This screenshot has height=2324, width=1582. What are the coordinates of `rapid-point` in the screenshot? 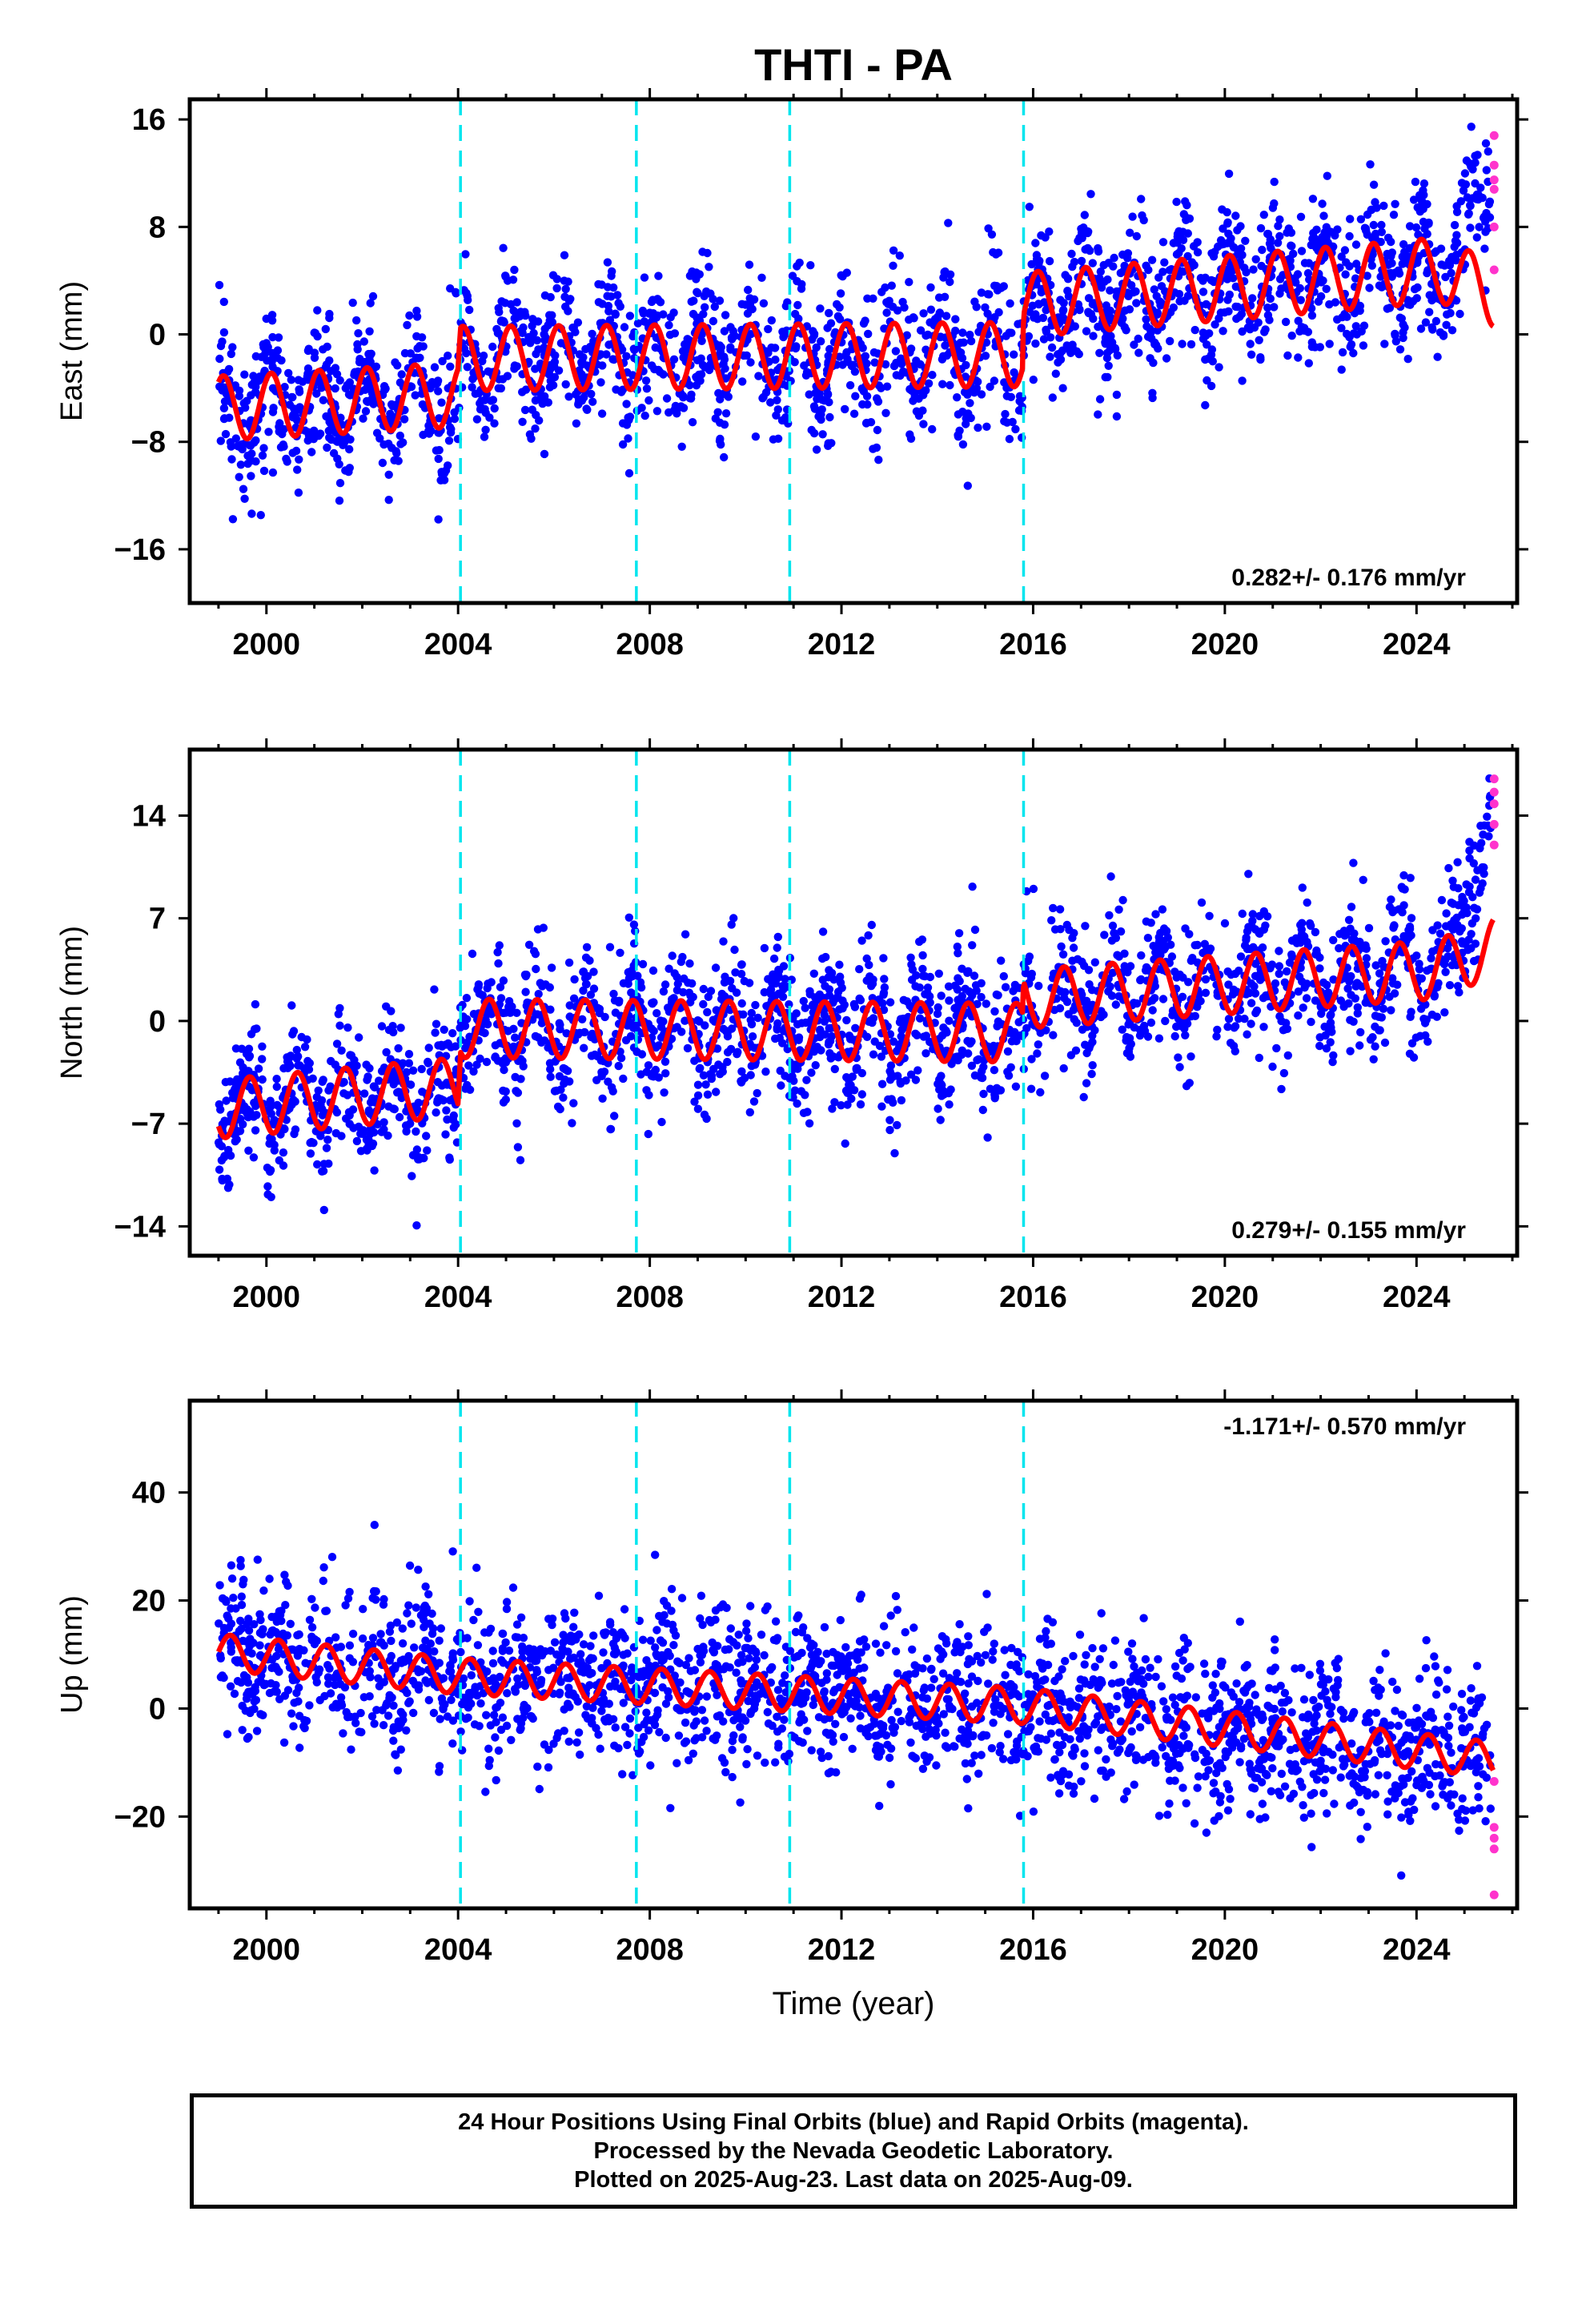 It's located at (1494, 270).